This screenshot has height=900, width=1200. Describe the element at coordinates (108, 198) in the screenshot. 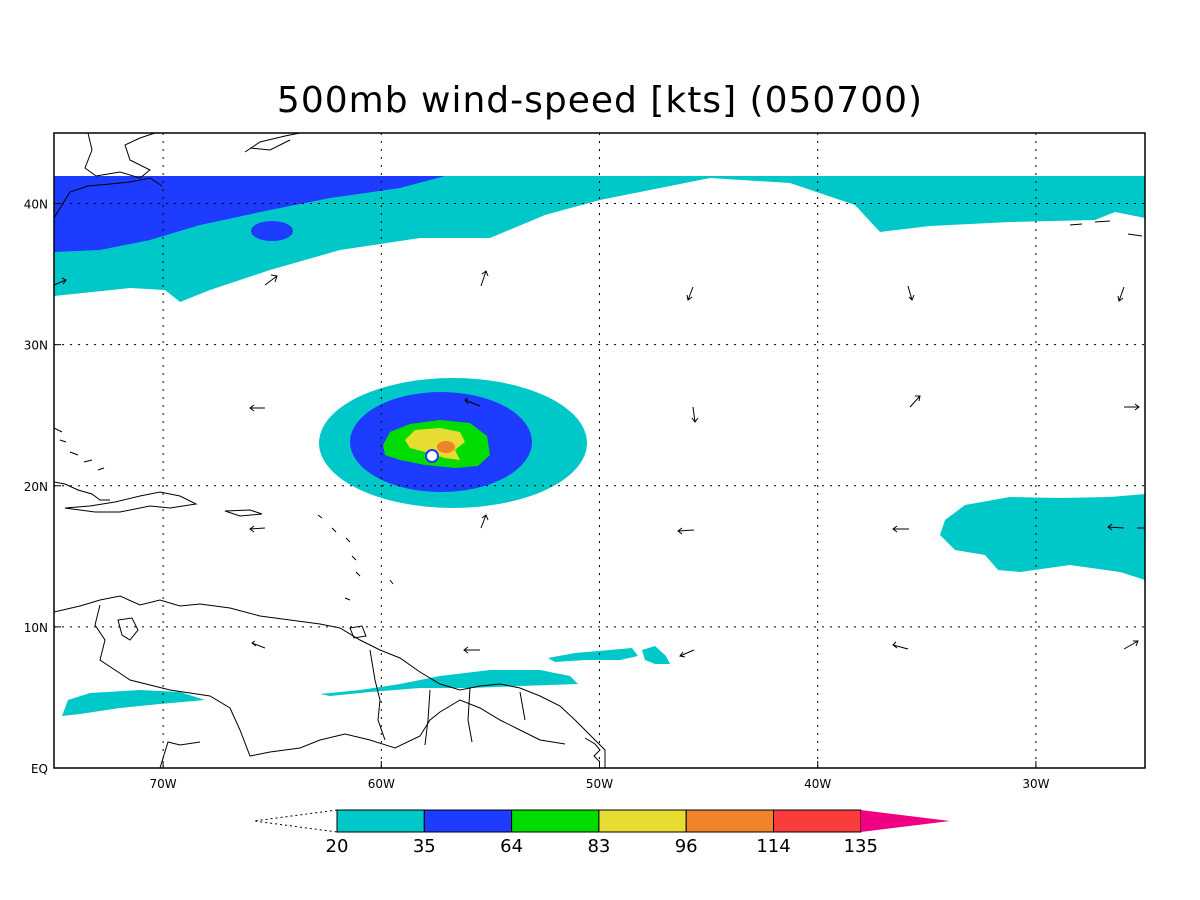

I see `coast-new-england` at that location.